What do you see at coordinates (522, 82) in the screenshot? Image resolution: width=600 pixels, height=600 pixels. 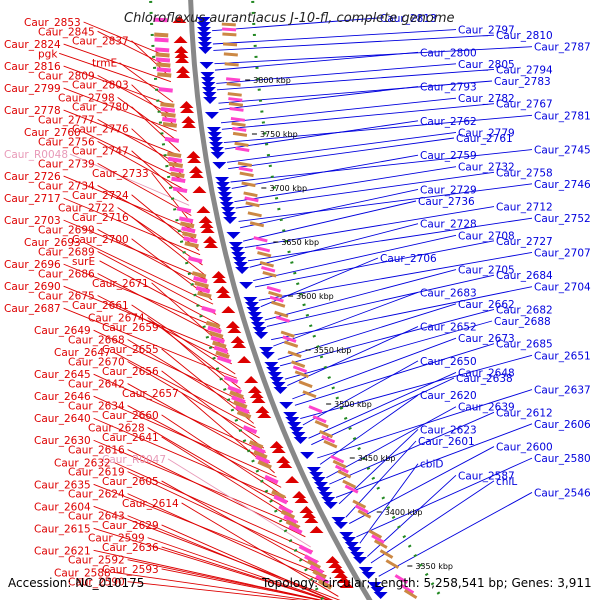 I see `right-gene-label: Caur_2783` at bounding box center [522, 82].